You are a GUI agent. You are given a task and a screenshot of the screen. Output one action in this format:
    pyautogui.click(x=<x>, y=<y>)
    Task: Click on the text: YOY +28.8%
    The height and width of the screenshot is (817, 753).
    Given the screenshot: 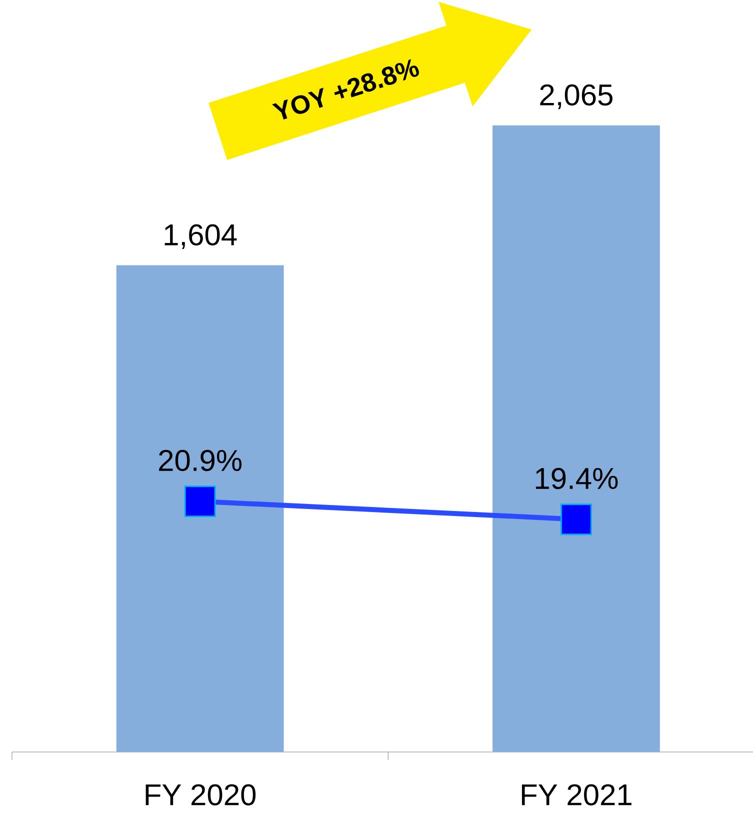 What is the action you would take?
    pyautogui.click(x=345, y=89)
    